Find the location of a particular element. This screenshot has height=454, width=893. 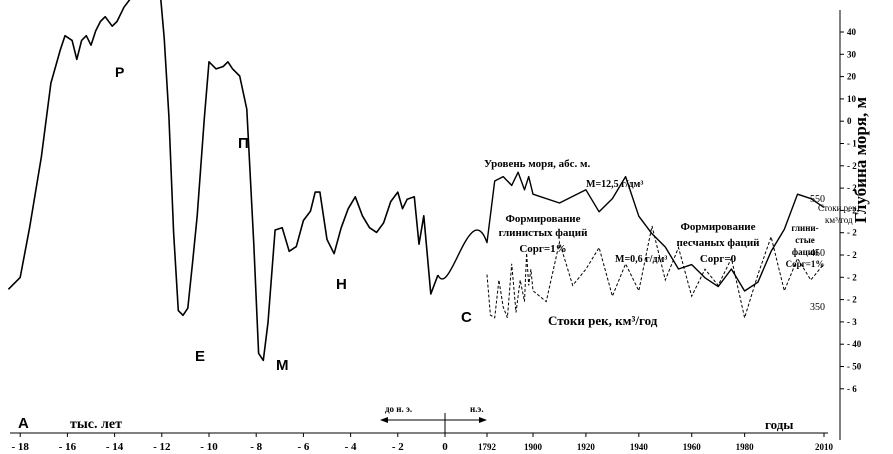

annotation-m-low: M=0,6 г/дм³ is located at coordinates (641, 259).